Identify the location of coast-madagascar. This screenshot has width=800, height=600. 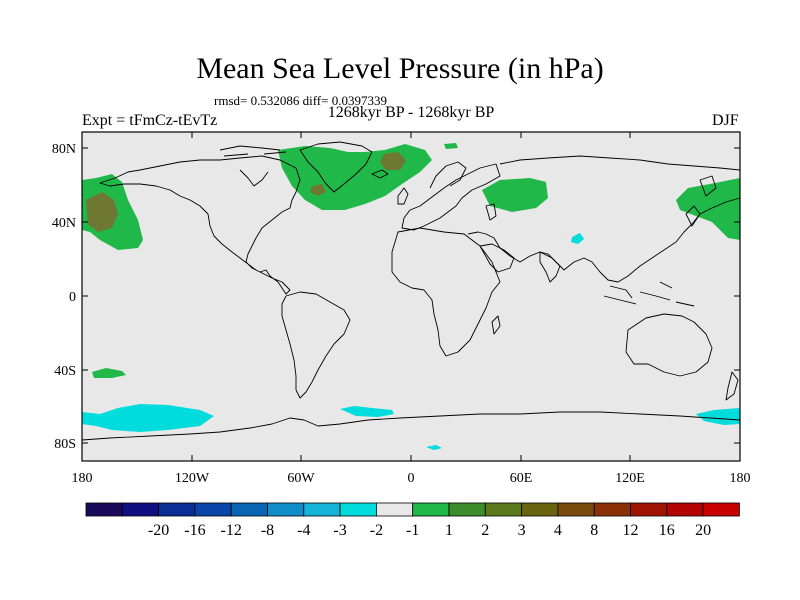
(496, 325).